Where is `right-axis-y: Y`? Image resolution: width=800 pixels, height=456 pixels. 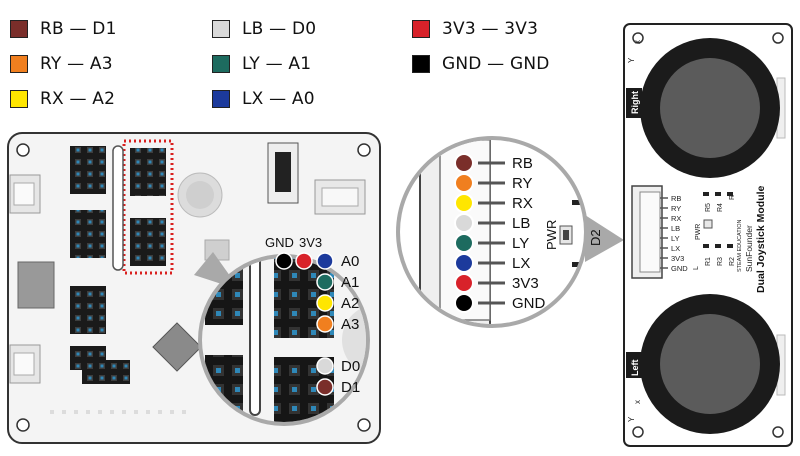
right-axis-y: Y is located at coordinates (631, 60).